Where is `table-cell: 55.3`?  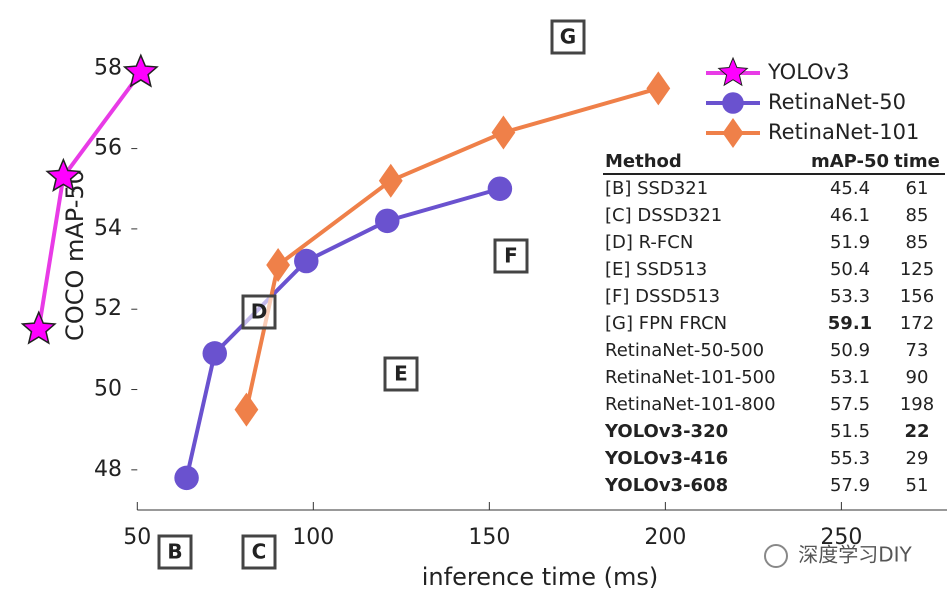 table-cell: 55.3 is located at coordinates (850, 458).